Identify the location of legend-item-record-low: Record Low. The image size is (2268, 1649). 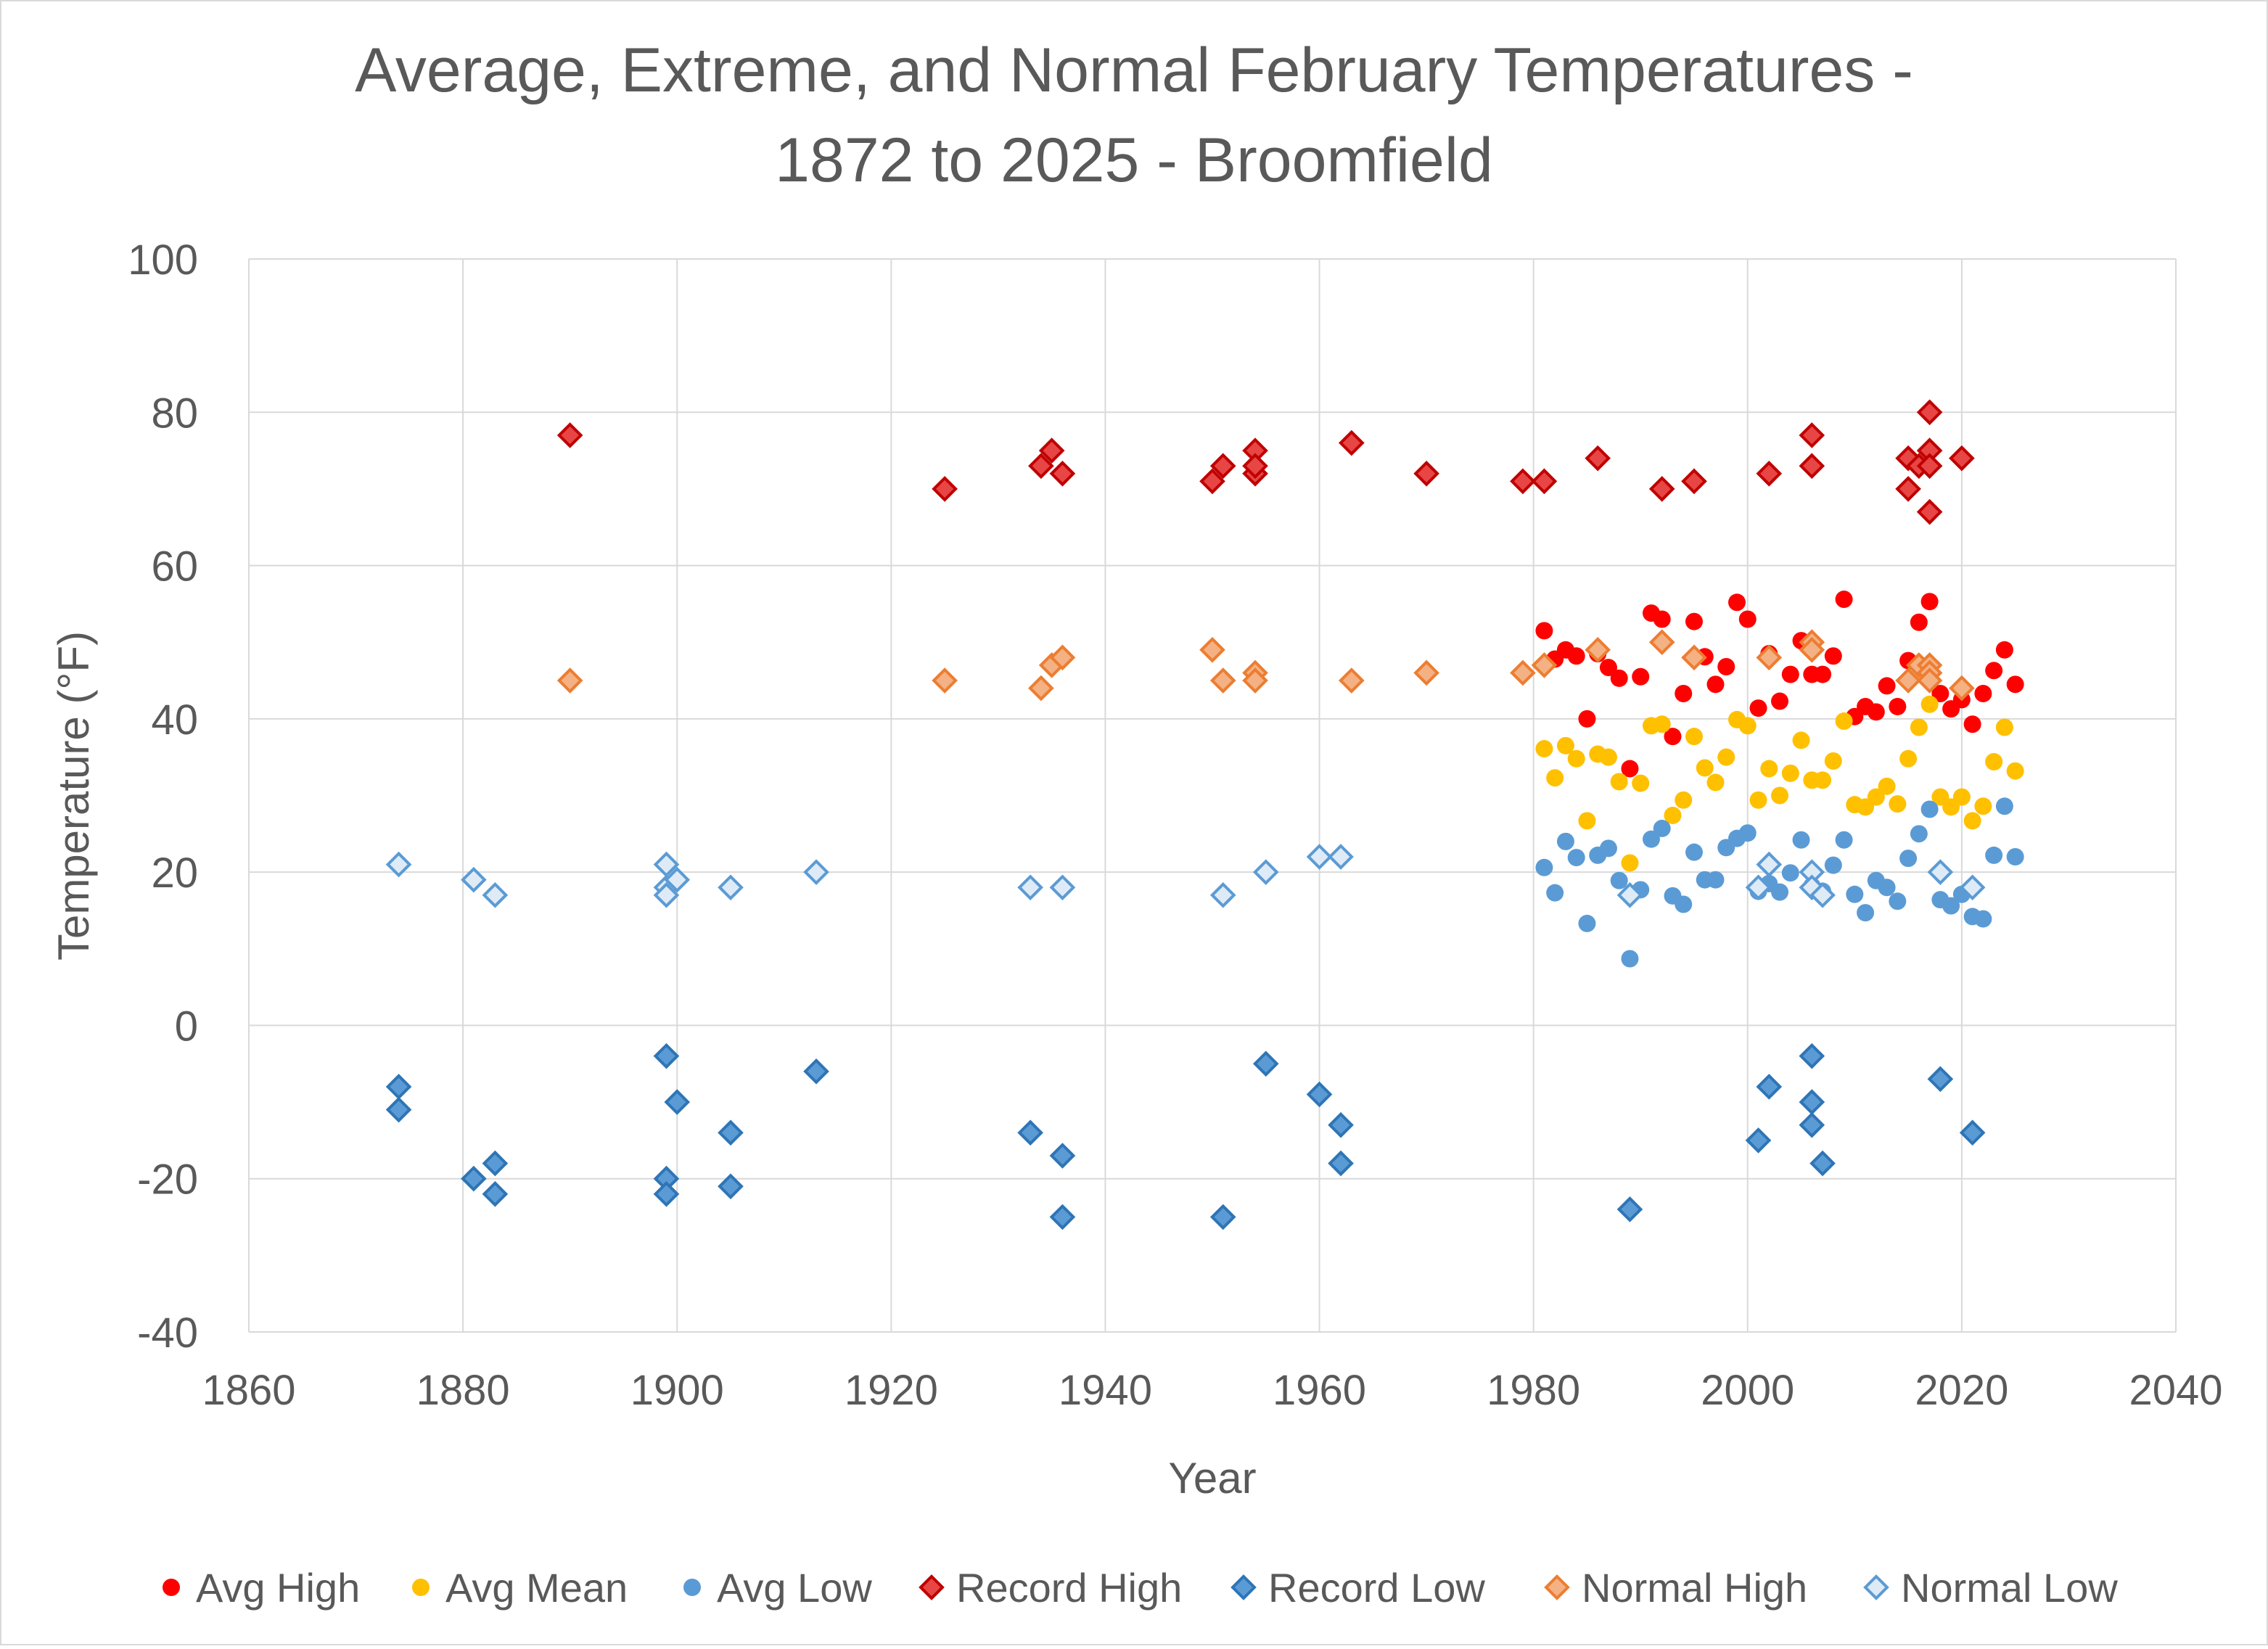
(1358, 1588).